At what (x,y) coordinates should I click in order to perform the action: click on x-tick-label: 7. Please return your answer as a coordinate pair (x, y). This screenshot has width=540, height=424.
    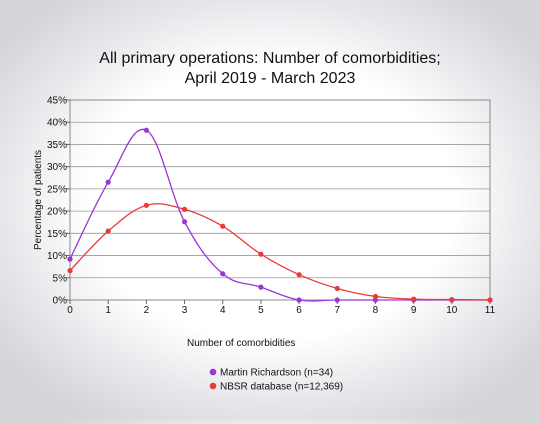
    Looking at the image, I should click on (337, 310).